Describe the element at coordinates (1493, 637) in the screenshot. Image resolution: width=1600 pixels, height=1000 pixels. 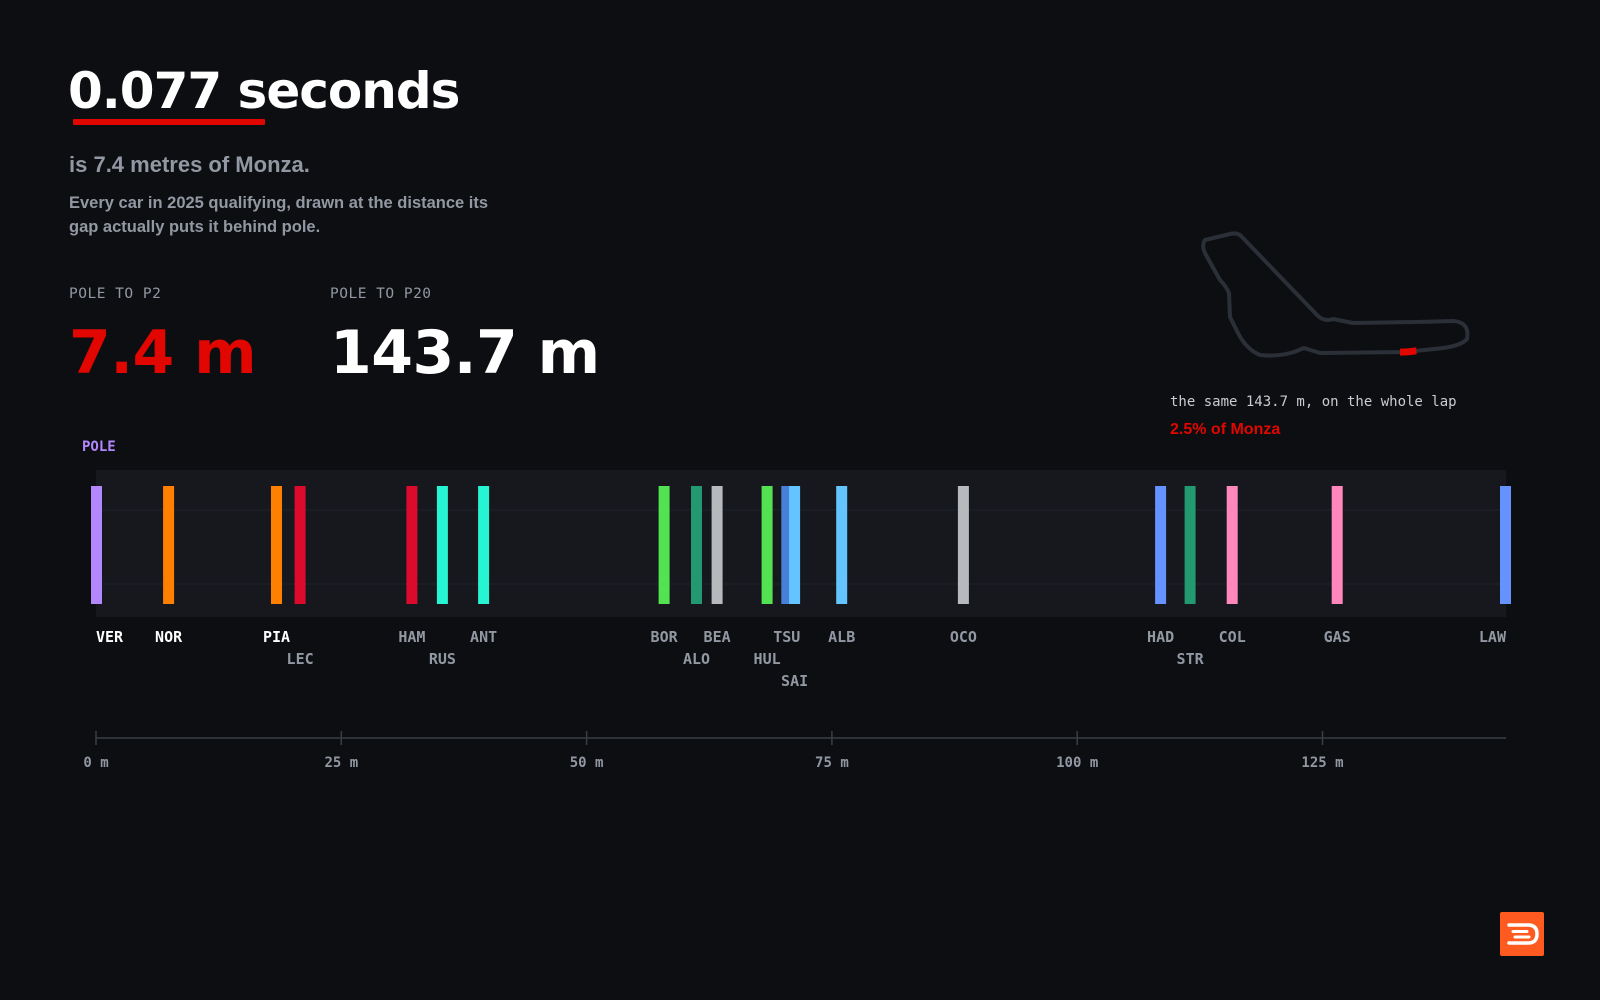
I see `driver-label-law: LAW` at that location.